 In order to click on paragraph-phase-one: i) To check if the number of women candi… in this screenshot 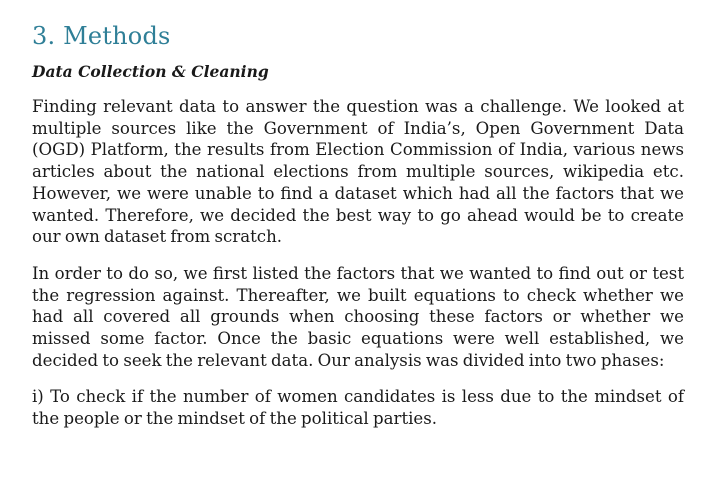, I will do `click(358, 408)`.